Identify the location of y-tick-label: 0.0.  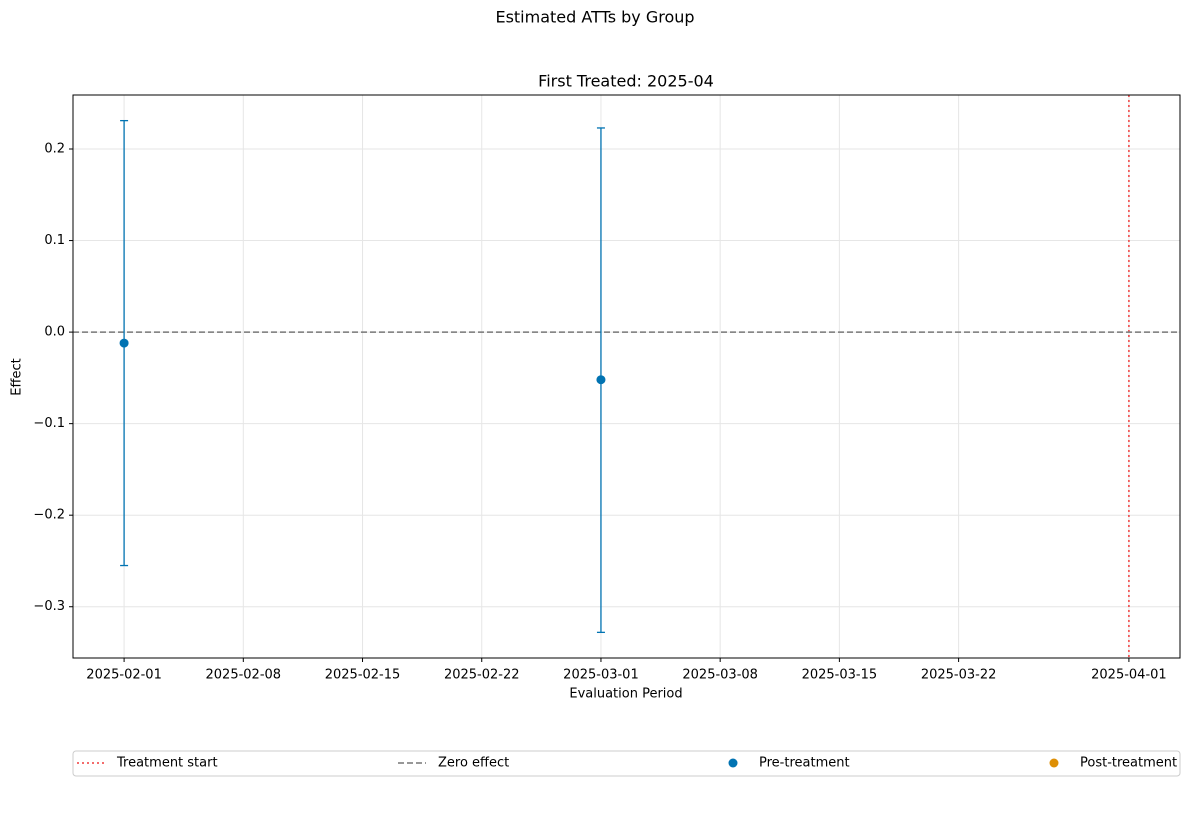
(54, 332).